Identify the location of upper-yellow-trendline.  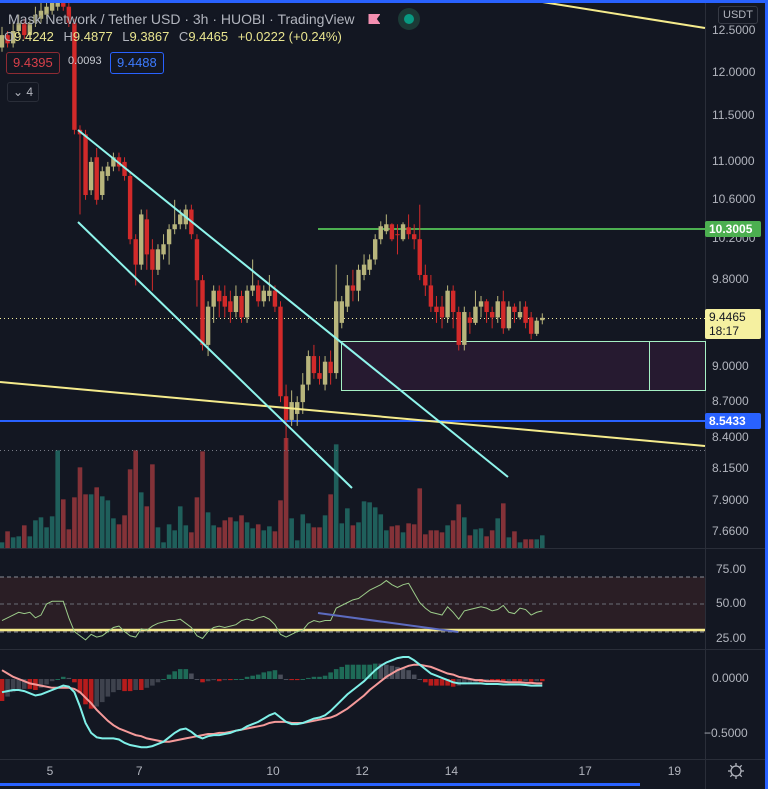
(617, 14).